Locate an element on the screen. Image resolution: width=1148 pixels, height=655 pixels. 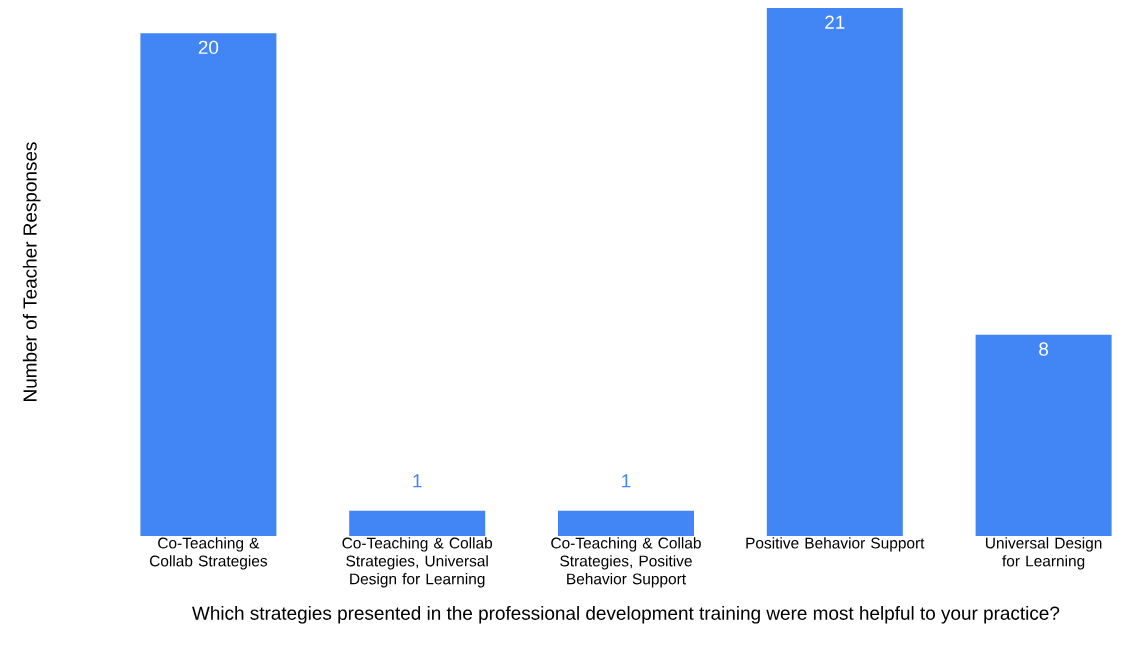
x-tick-label: Co-Teaching & Collab Strategies, Positive Behavior Support is located at coordinates (626, 562).